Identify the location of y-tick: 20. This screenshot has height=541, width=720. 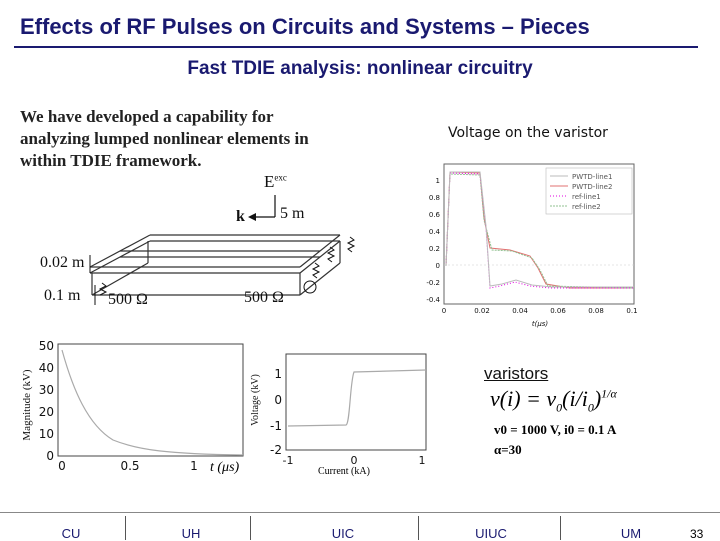
(46, 412).